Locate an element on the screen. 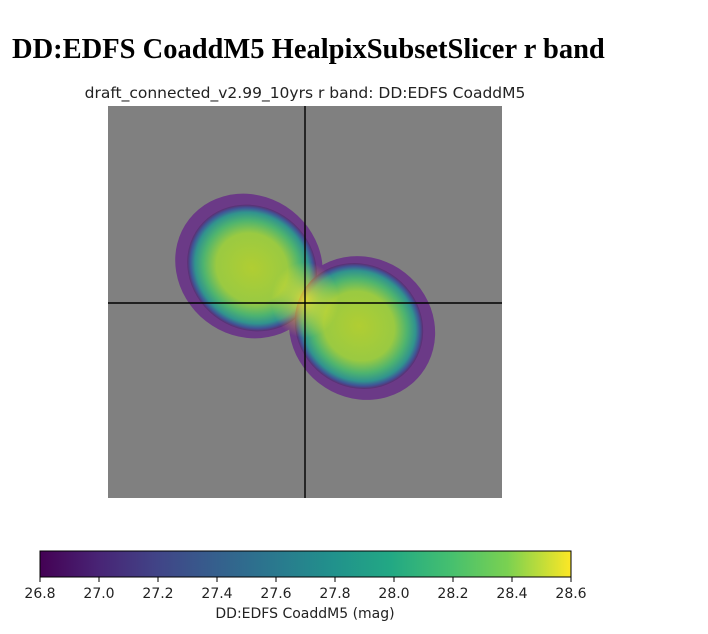  colorbar-tick-label: 26.8 is located at coordinates (39, 594).